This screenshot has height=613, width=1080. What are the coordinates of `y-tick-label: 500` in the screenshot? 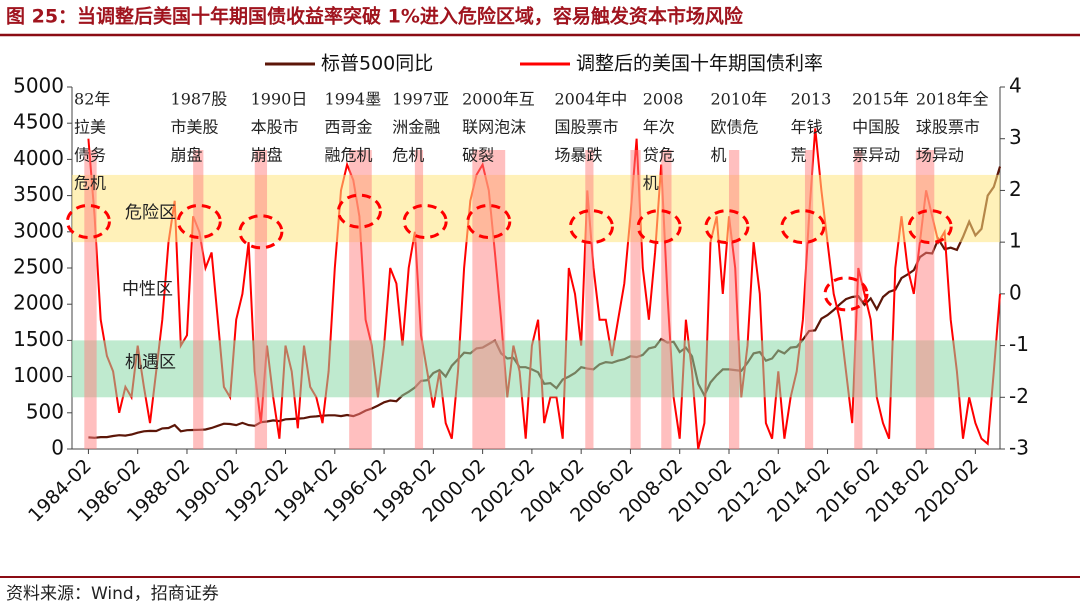 It's located at (45, 411).